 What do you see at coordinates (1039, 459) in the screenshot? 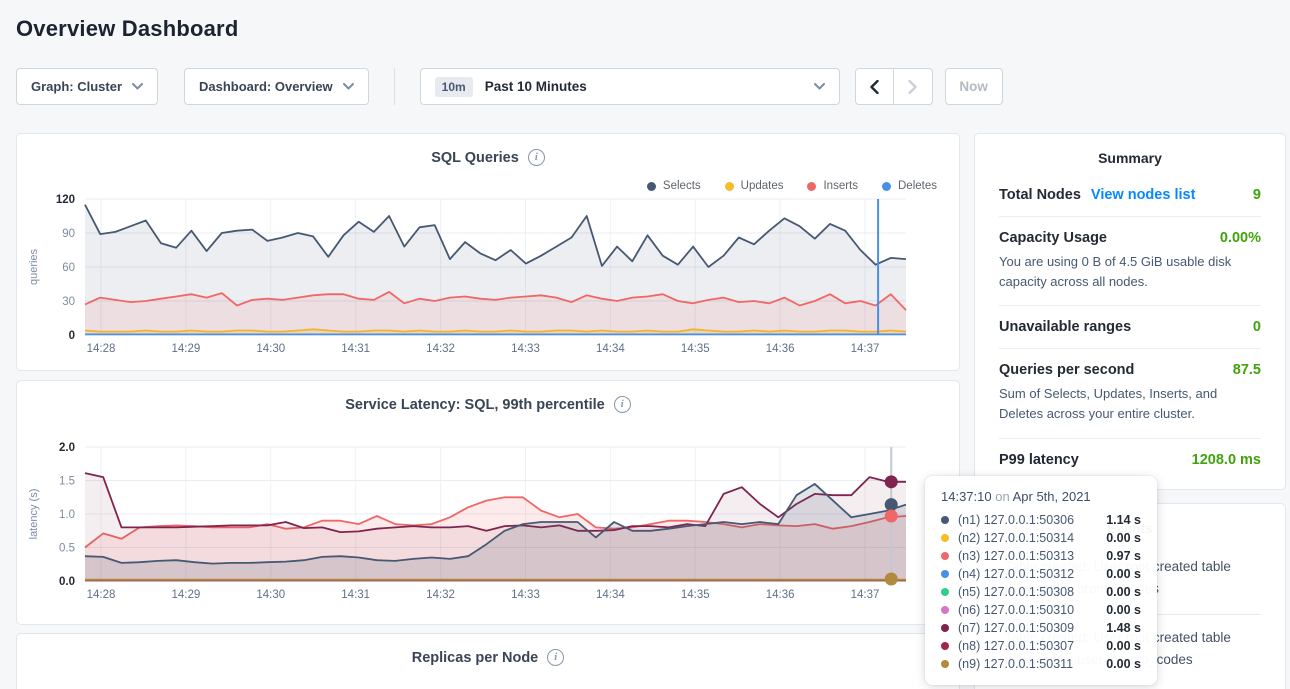
I see `summary-label: P99 latency` at bounding box center [1039, 459].